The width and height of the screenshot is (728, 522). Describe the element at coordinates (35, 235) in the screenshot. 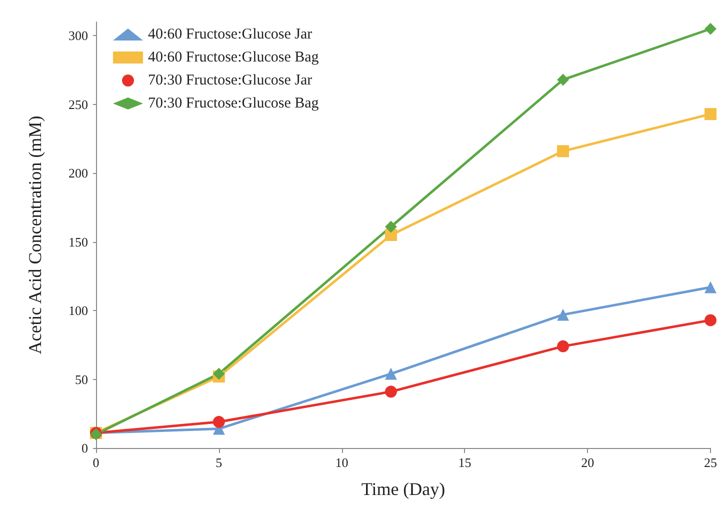

I see `y-axis-title: Acetic Acid Concentration (mM)` at that location.